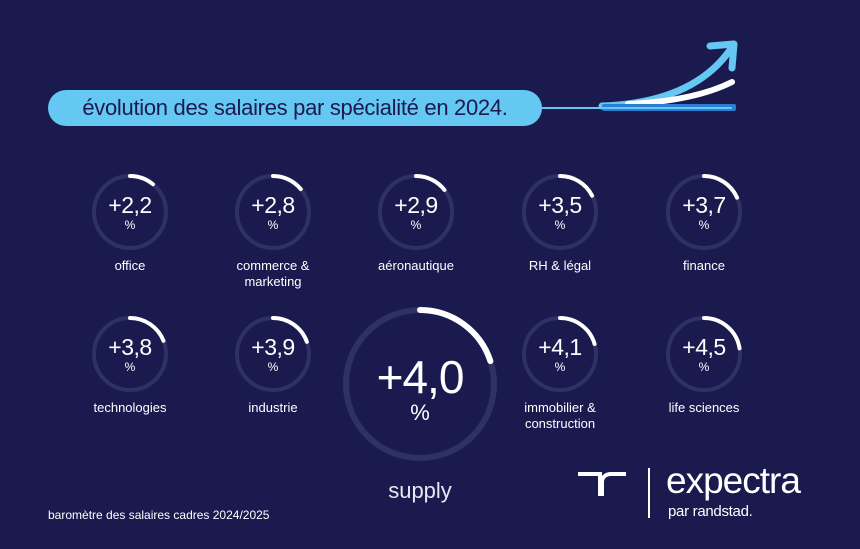  What do you see at coordinates (733, 480) in the screenshot?
I see `brand-name: expectra` at bounding box center [733, 480].